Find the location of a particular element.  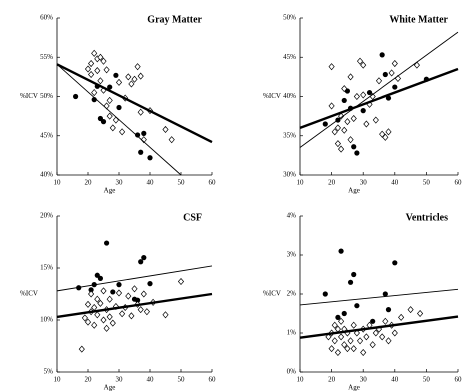

y-tick-label: 4% is located at coordinates (292, 216).